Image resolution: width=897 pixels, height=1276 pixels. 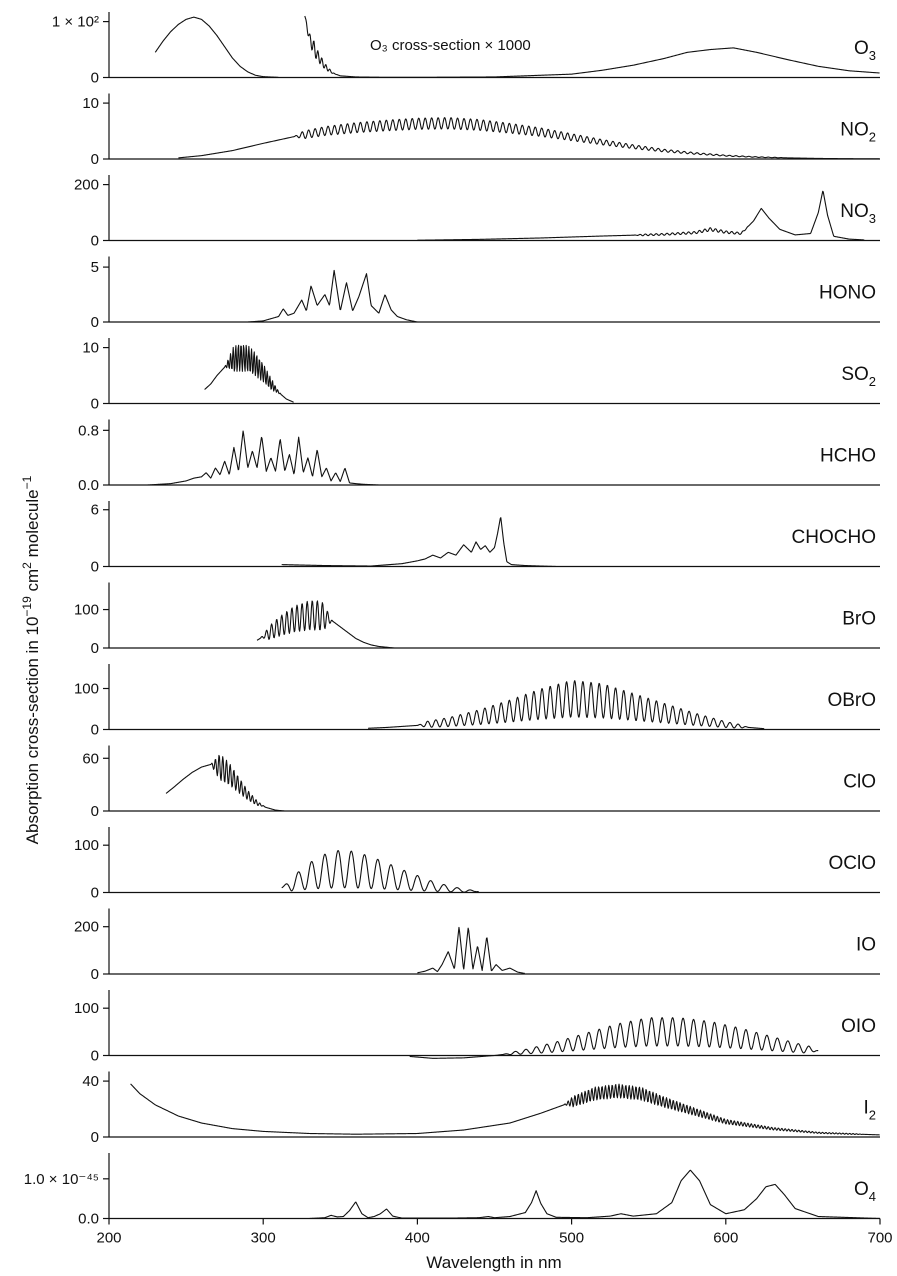 What do you see at coordinates (493, 1262) in the screenshot?
I see `x-axis-title: Wavelength in nm` at bounding box center [493, 1262].